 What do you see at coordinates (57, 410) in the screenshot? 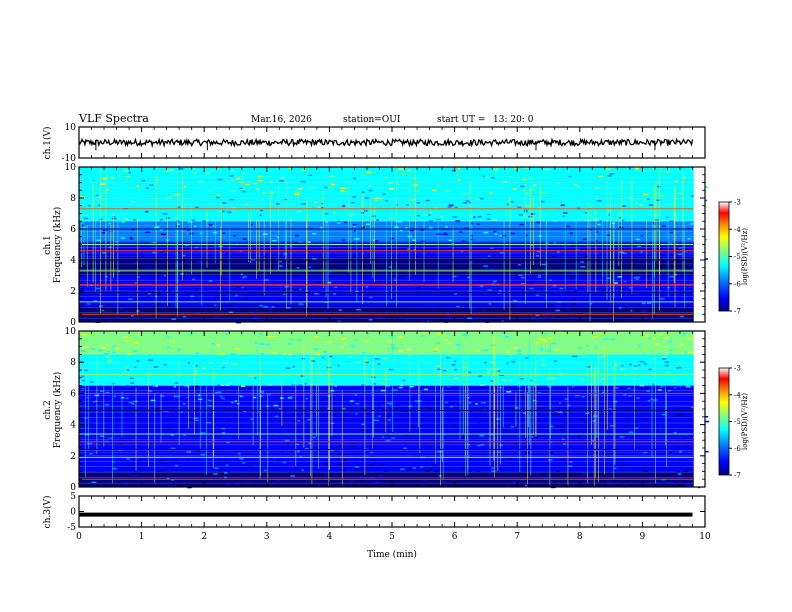
I see `ch2-frequency-ylabel: Frequency (kHz)` at bounding box center [57, 410].